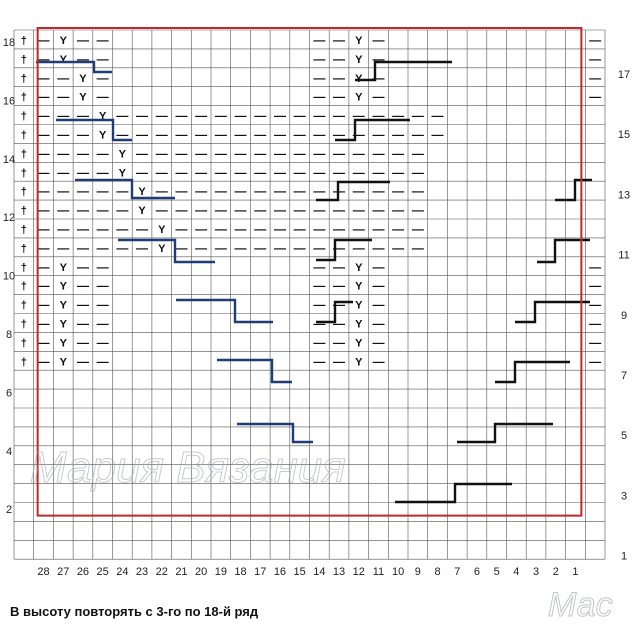  What do you see at coordinates (624, 496) in the screenshot?
I see `row-number-right: 3` at bounding box center [624, 496].